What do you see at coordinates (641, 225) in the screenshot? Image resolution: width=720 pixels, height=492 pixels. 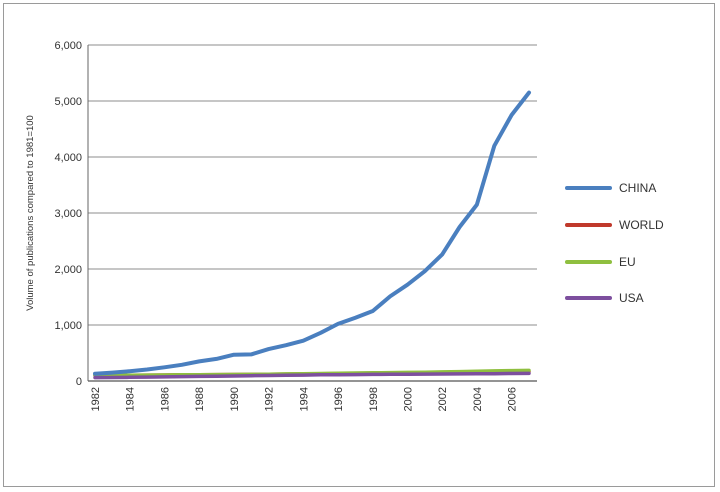 I see `legend-label-world: WORLD` at bounding box center [641, 225].